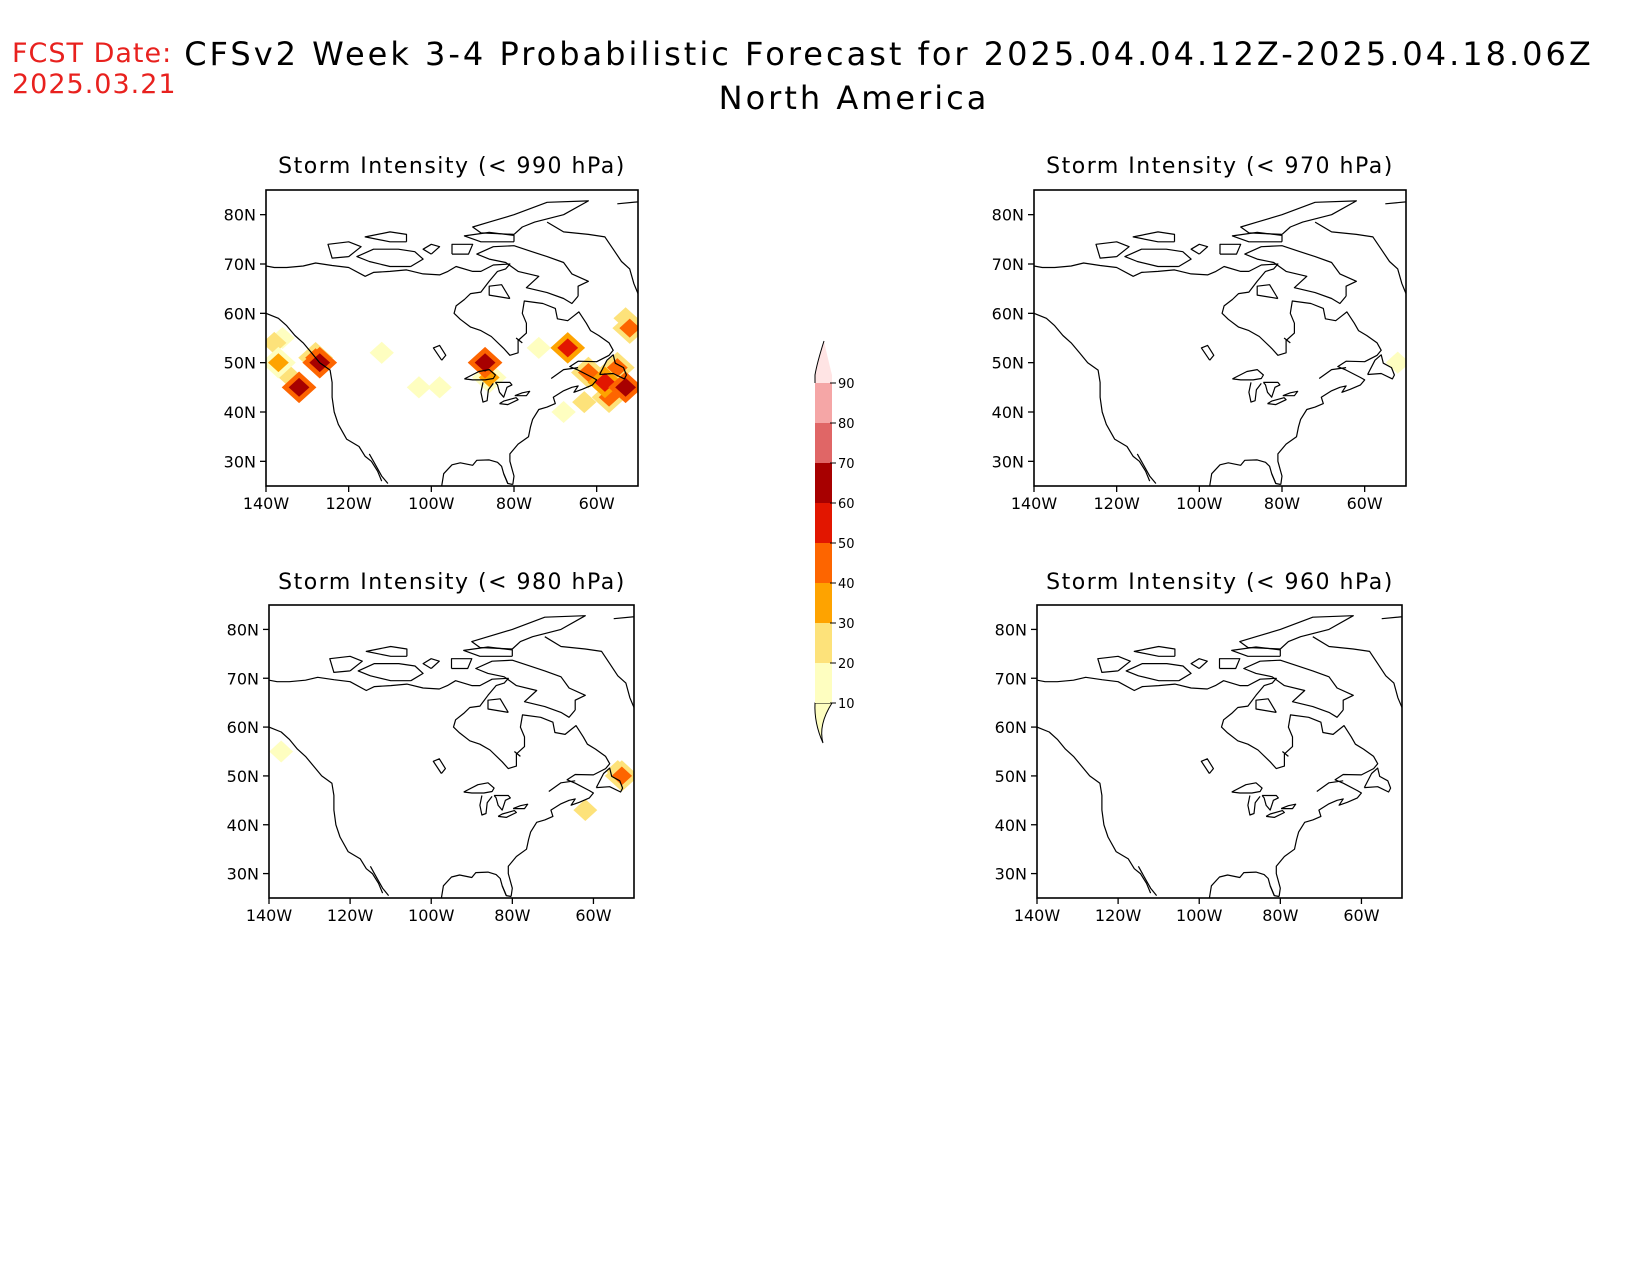 This screenshot has height=1275, width=1650. Describe the element at coordinates (846, 504) in the screenshot. I see `colorbar-label: 60` at that location.